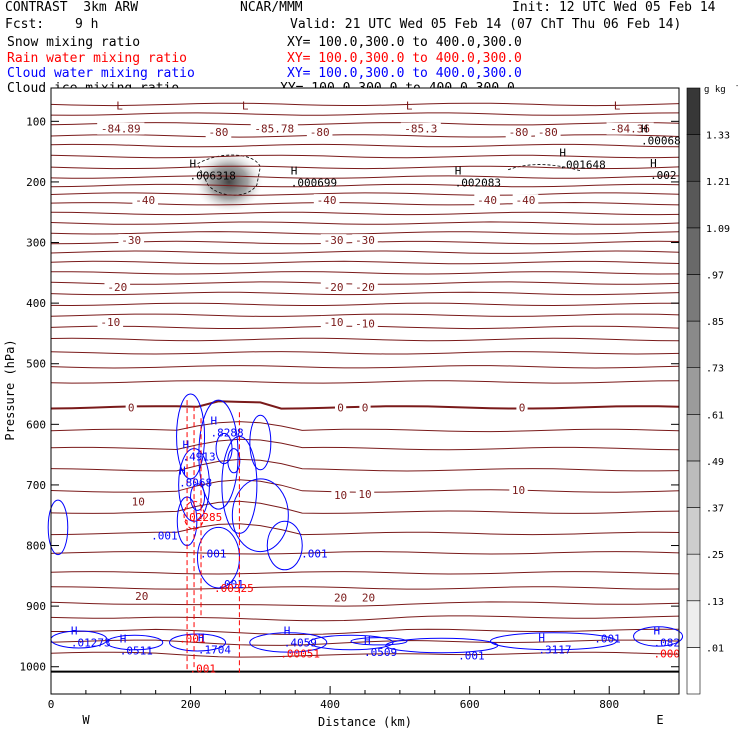 The height and width of the screenshot is (740, 740). I want to click on temperature-label: -84.36, so click(630, 129).